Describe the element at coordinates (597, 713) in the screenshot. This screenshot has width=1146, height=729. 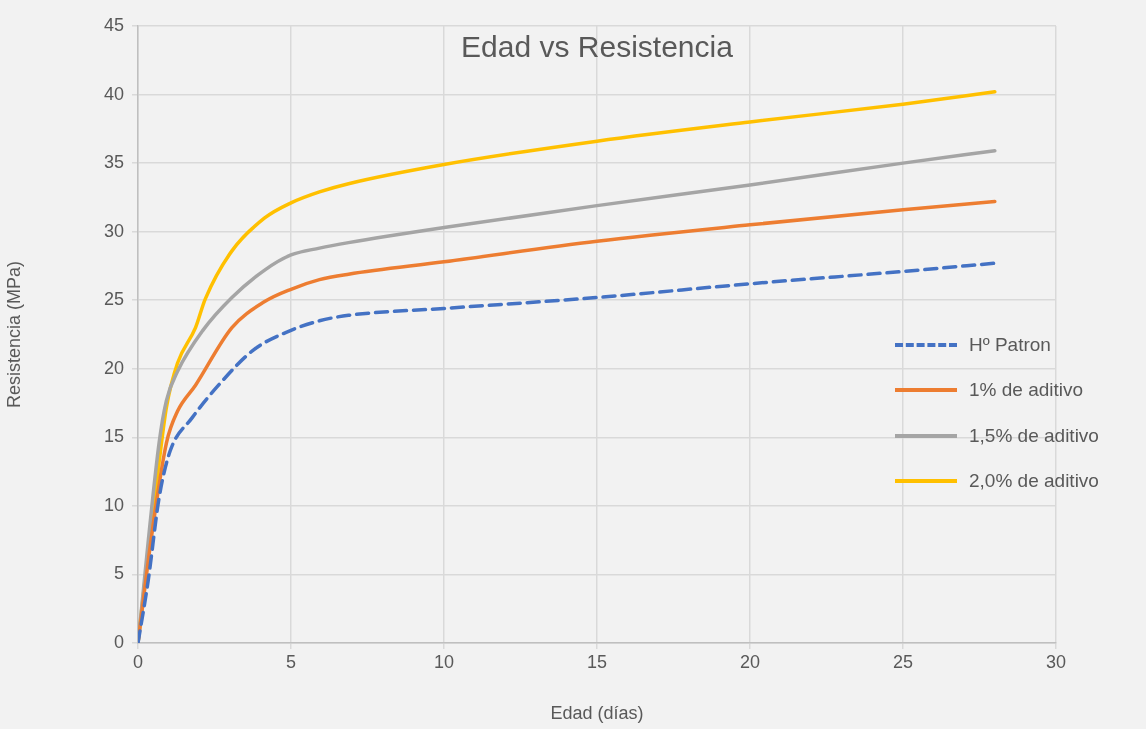
I see `x-axis-title: Edad (días)` at that location.